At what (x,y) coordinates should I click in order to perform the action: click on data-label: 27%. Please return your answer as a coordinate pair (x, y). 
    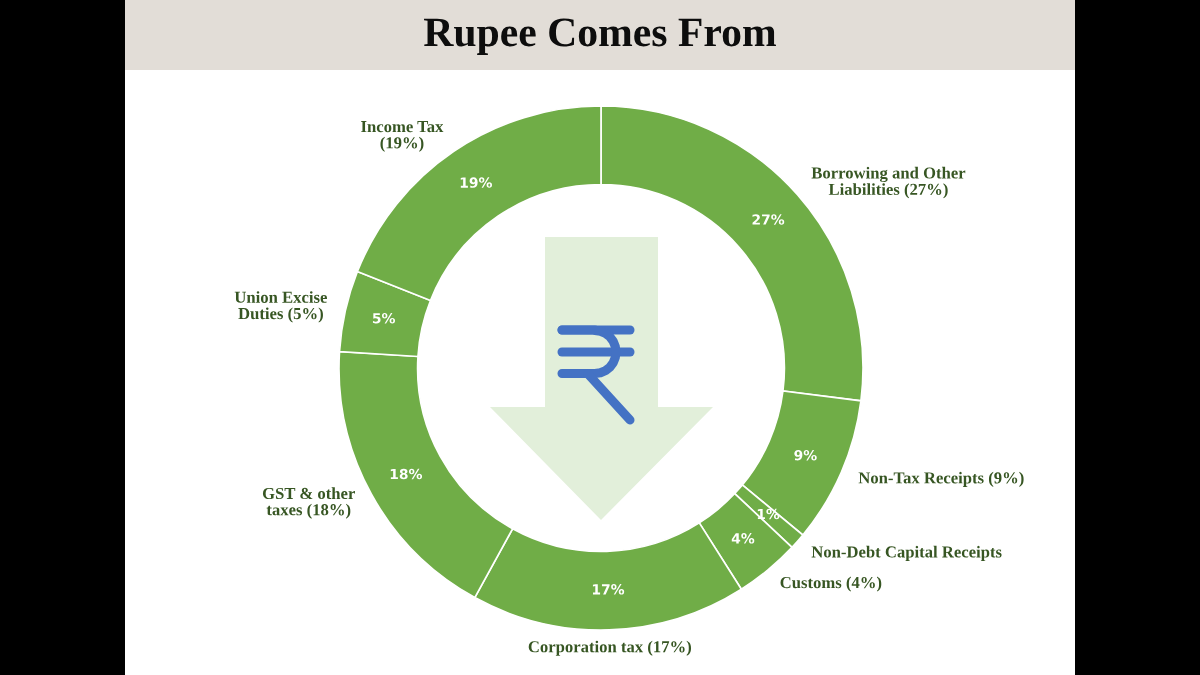
    Looking at the image, I should click on (768, 219).